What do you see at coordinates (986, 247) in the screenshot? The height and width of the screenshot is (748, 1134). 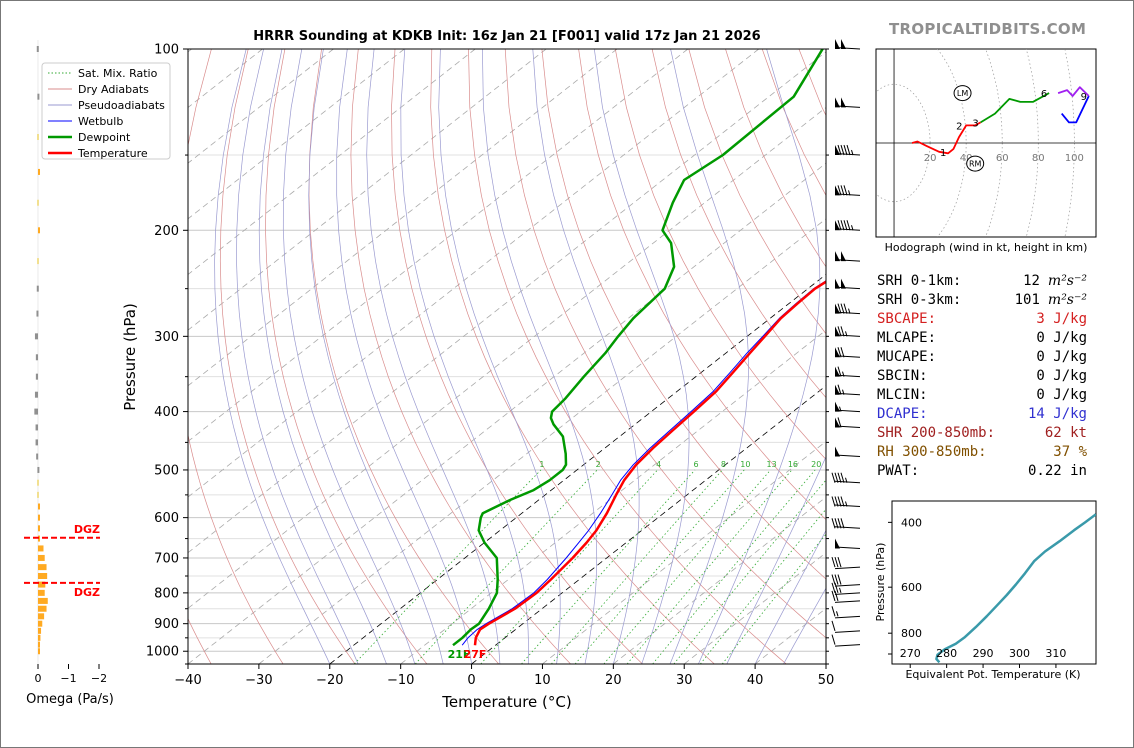 I see `hodograph-title: Hodograph (wind in kt, height in km)` at bounding box center [986, 247].